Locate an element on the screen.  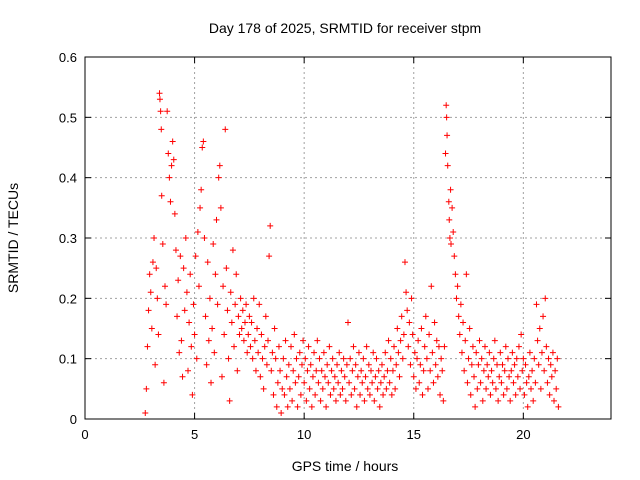
y-tick-label: 0.3 is located at coordinates (68, 238).